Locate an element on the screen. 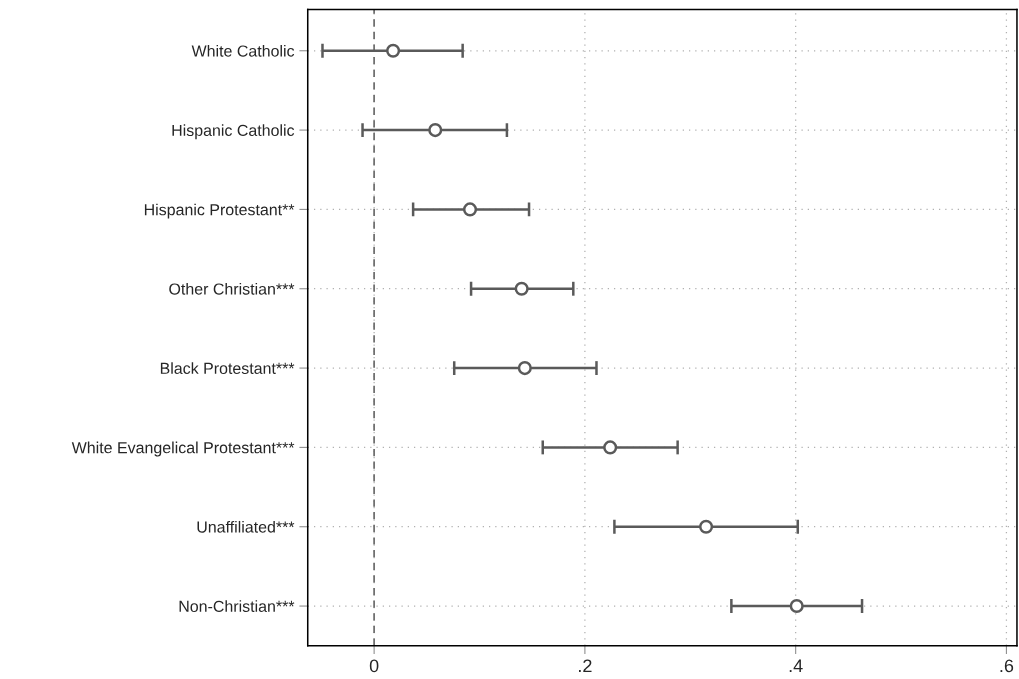  y-tick-label: Hispanic Catholic is located at coordinates (233, 132).